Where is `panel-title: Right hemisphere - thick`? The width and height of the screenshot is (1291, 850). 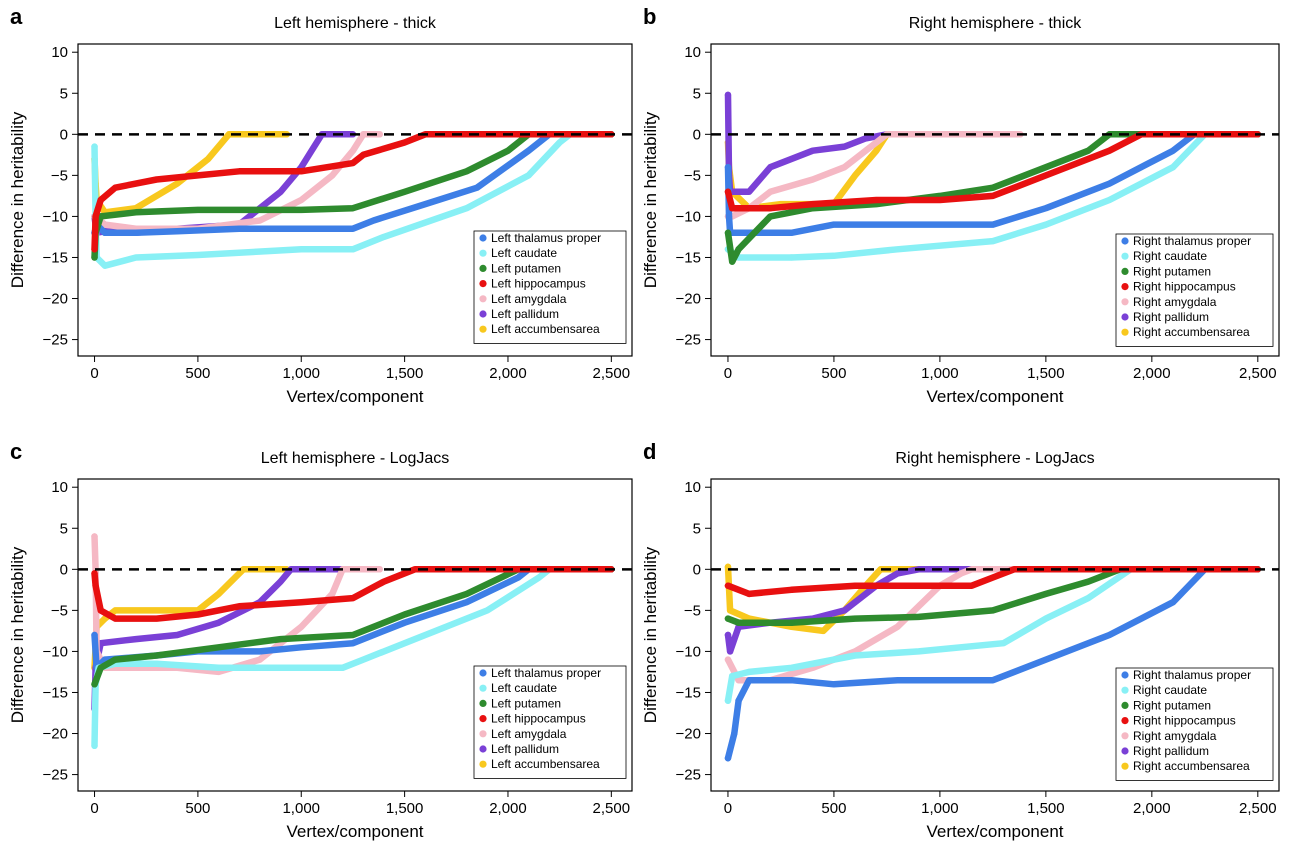
panel-title: Right hemisphere - thick is located at coordinates (996, 23).